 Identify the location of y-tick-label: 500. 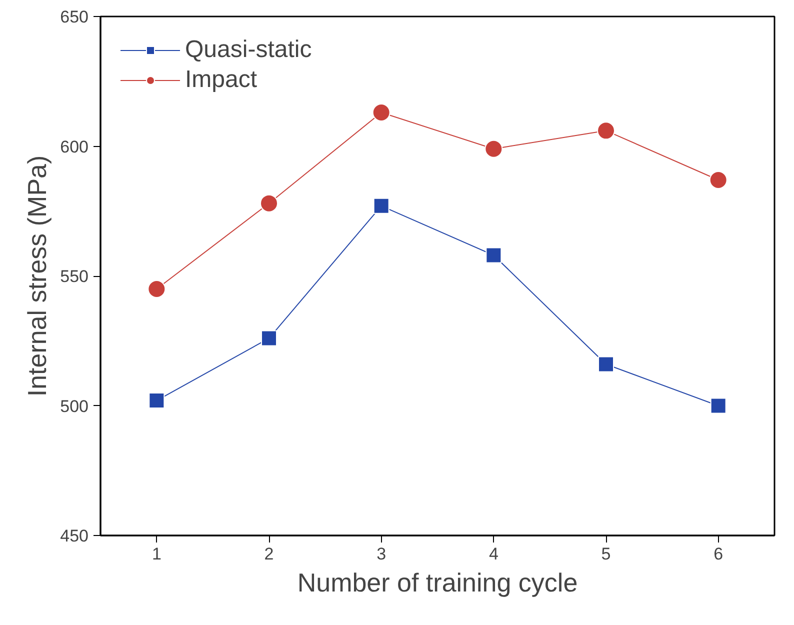
(74, 406).